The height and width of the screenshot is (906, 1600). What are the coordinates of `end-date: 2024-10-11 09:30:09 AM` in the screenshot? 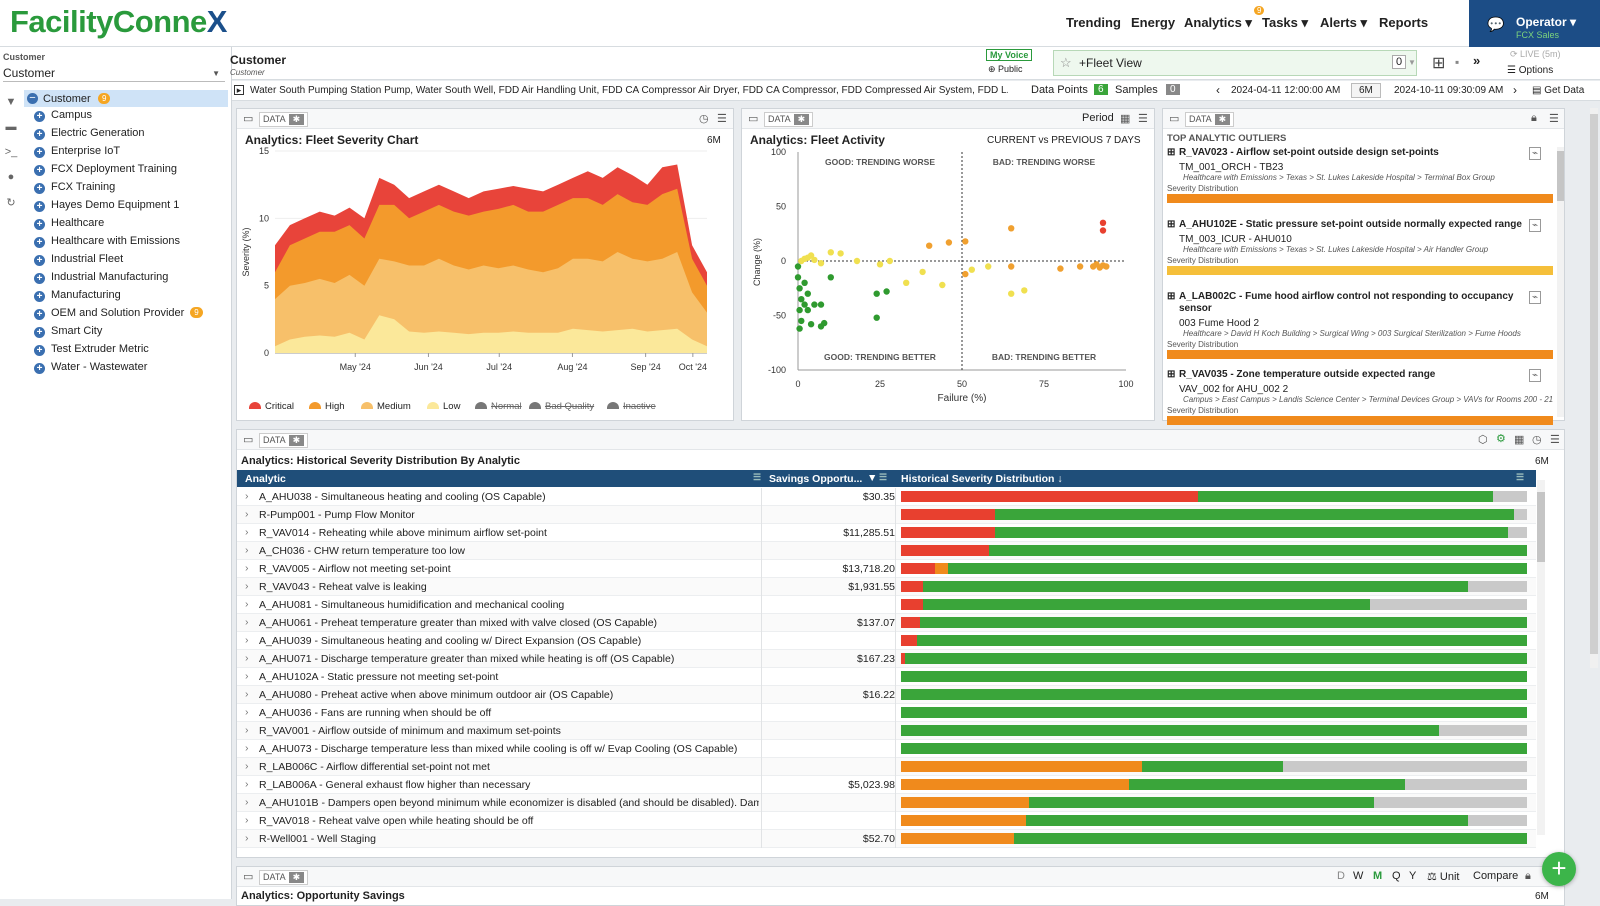 It's located at (1449, 90).